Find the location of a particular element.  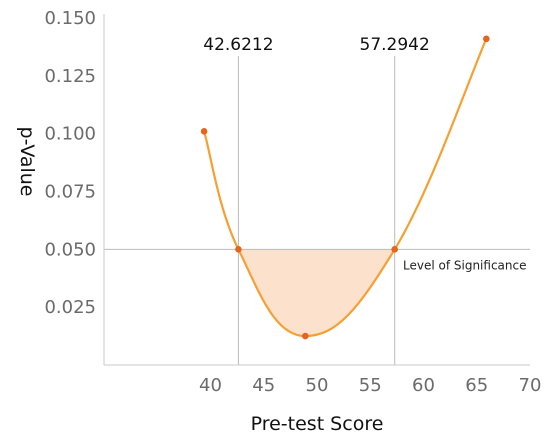

y-tick-label: 0.050 is located at coordinates (70, 249).